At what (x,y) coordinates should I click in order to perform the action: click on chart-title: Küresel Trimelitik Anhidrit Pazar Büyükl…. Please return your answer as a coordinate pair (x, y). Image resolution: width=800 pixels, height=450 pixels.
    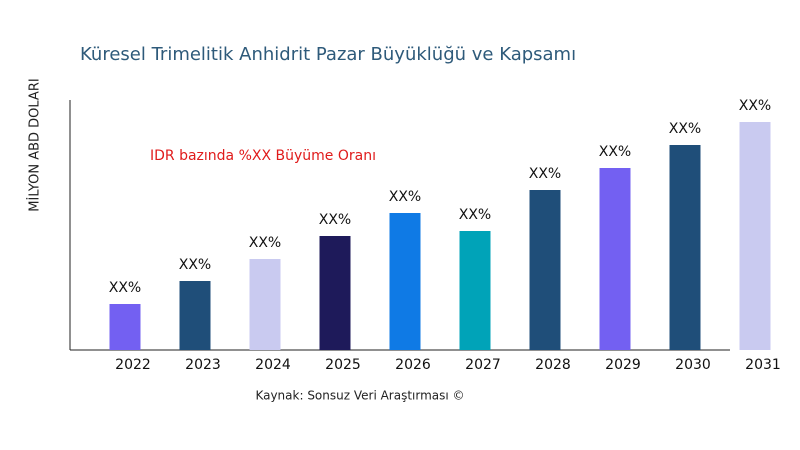
    Looking at the image, I should click on (328, 54).